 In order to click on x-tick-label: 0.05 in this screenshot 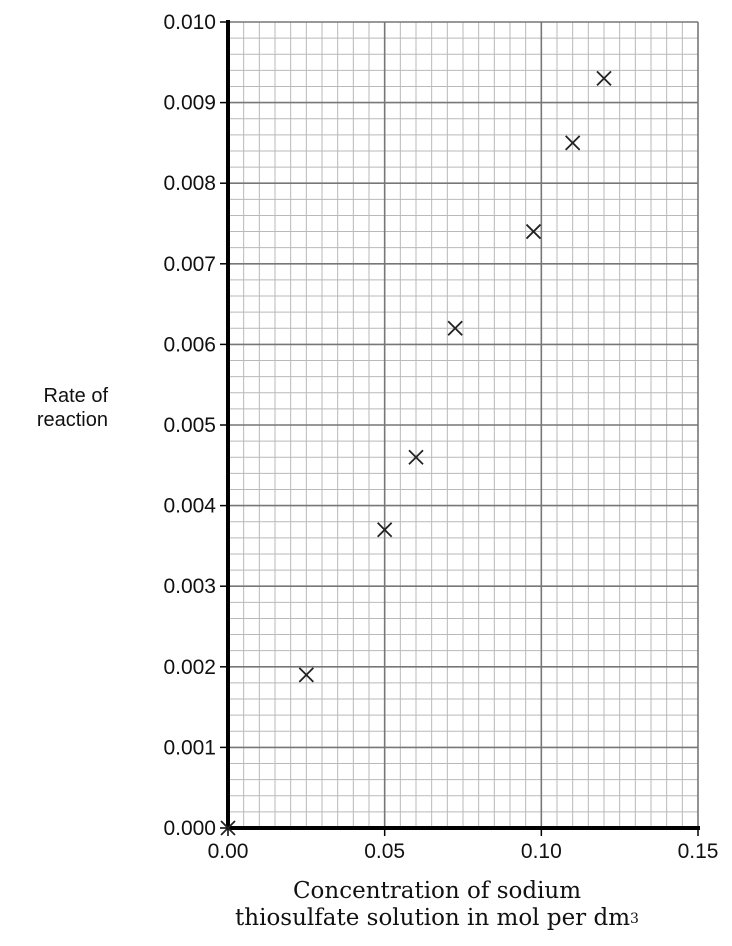, I will do `click(384, 851)`.